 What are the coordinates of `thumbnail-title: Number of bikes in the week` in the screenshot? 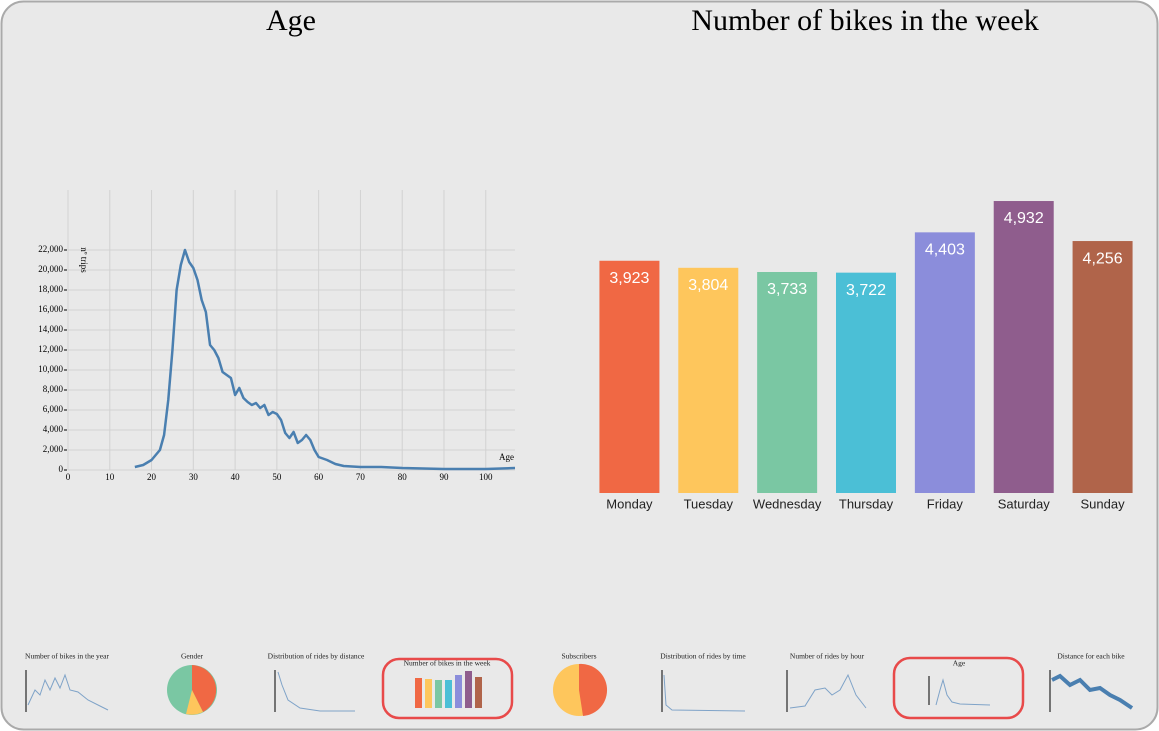 It's located at (447, 663).